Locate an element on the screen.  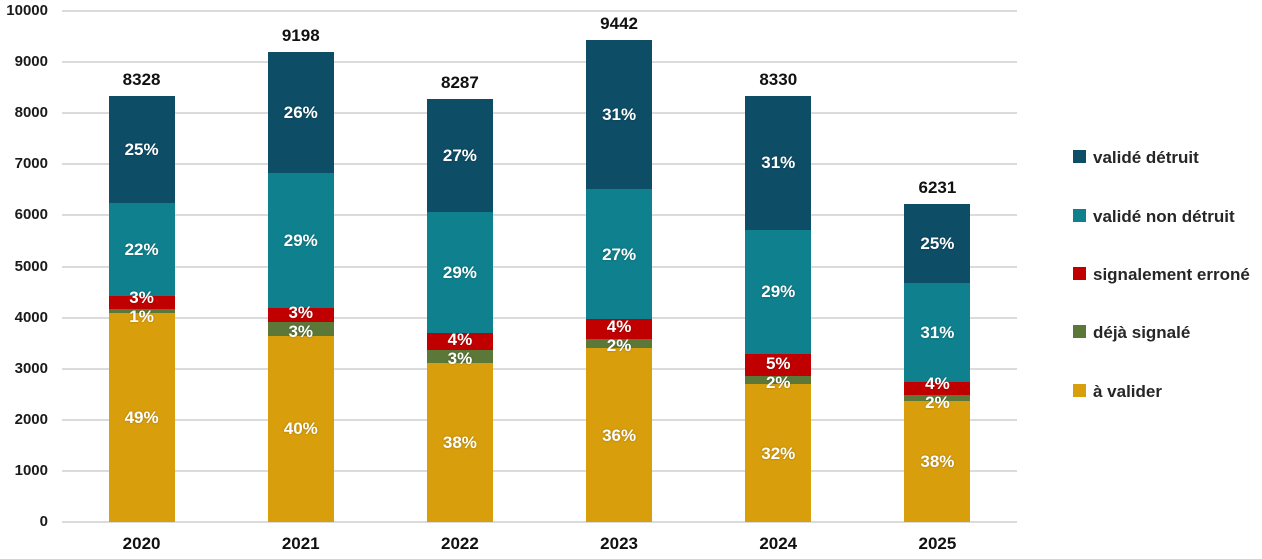
y-tick-3000: 3000 is located at coordinates (31, 368).